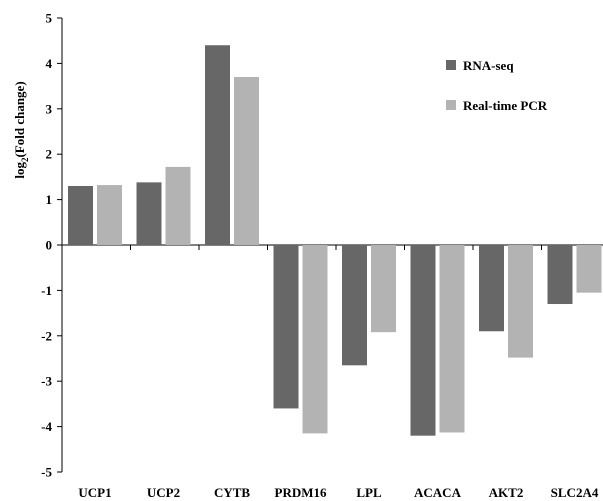 This screenshot has width=603, height=501. What do you see at coordinates (506, 492) in the screenshot?
I see `x-tick-label: AKT2` at bounding box center [506, 492].